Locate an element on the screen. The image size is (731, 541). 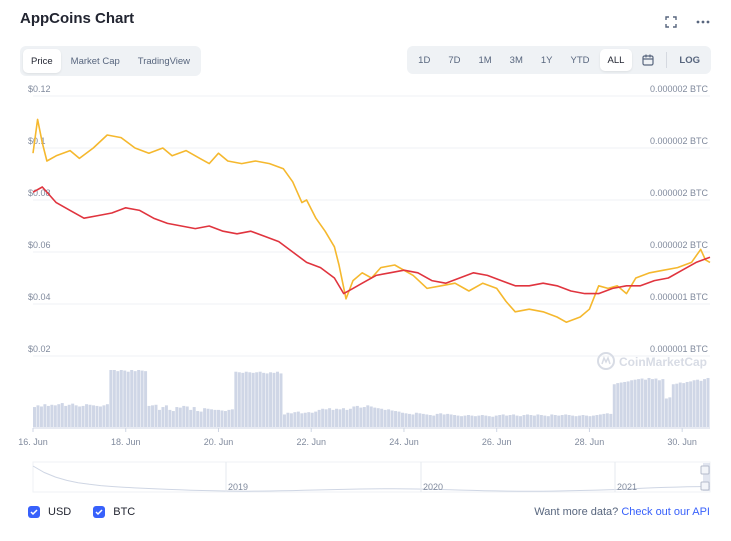
navigator: 2019 2020 2021 is located at coordinates (371, 477).